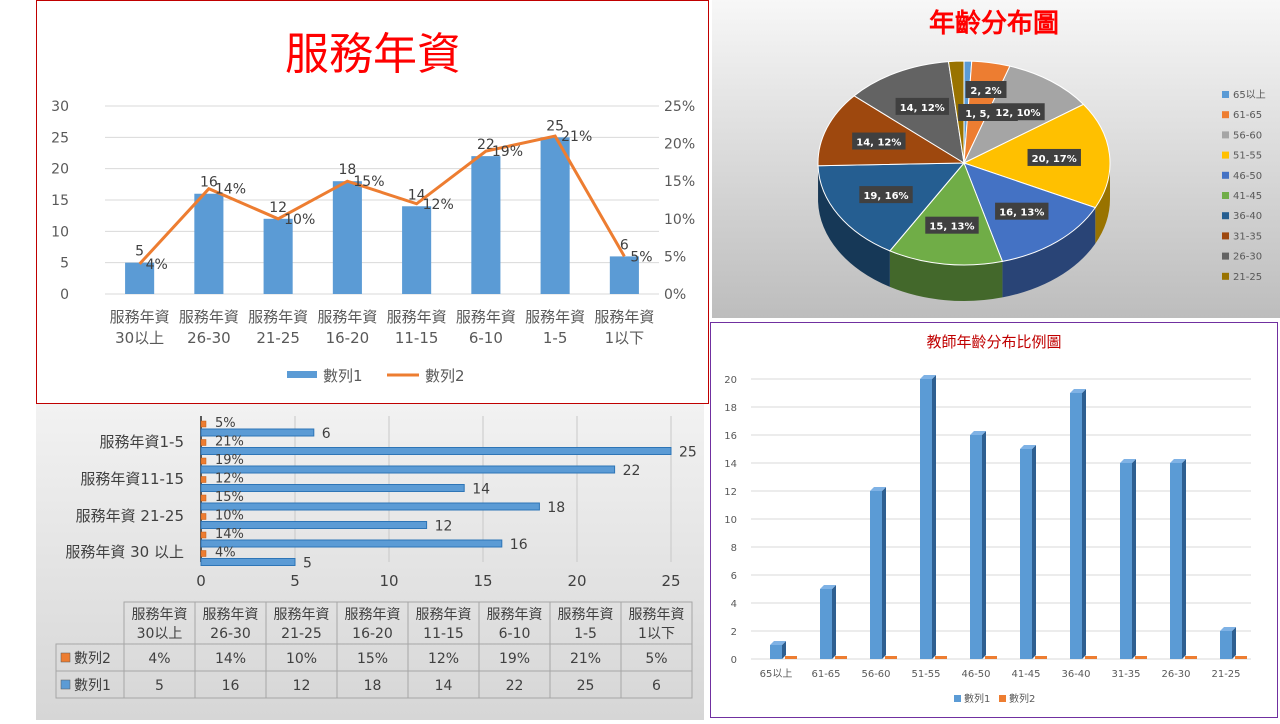 This screenshot has height=724, width=1280. I want to click on legend-label: 26-30, so click(1247, 257).